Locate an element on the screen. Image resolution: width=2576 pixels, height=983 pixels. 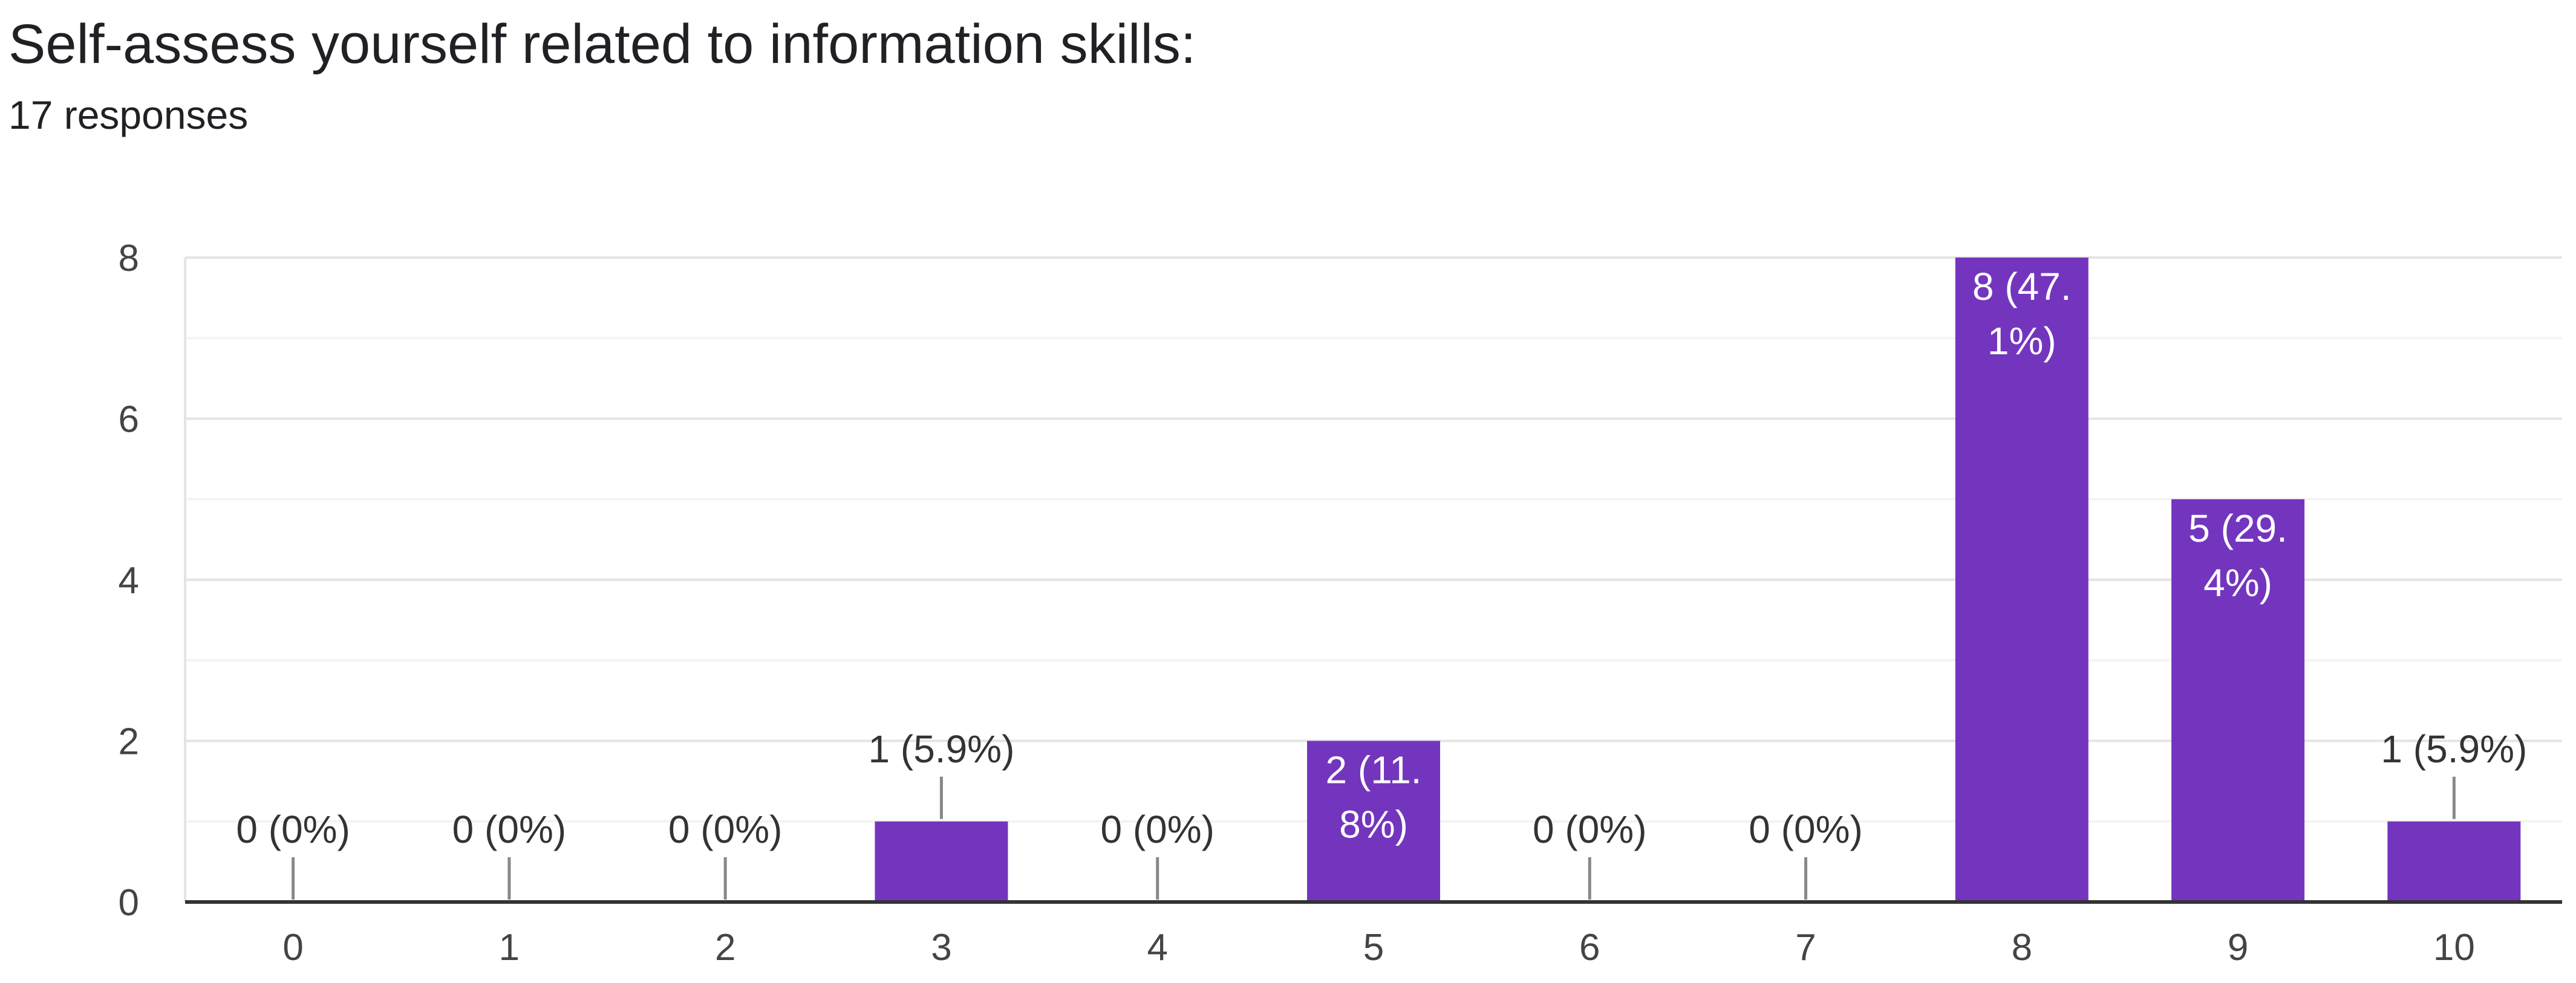
data-label: 2 (11. is located at coordinates (1374, 770).